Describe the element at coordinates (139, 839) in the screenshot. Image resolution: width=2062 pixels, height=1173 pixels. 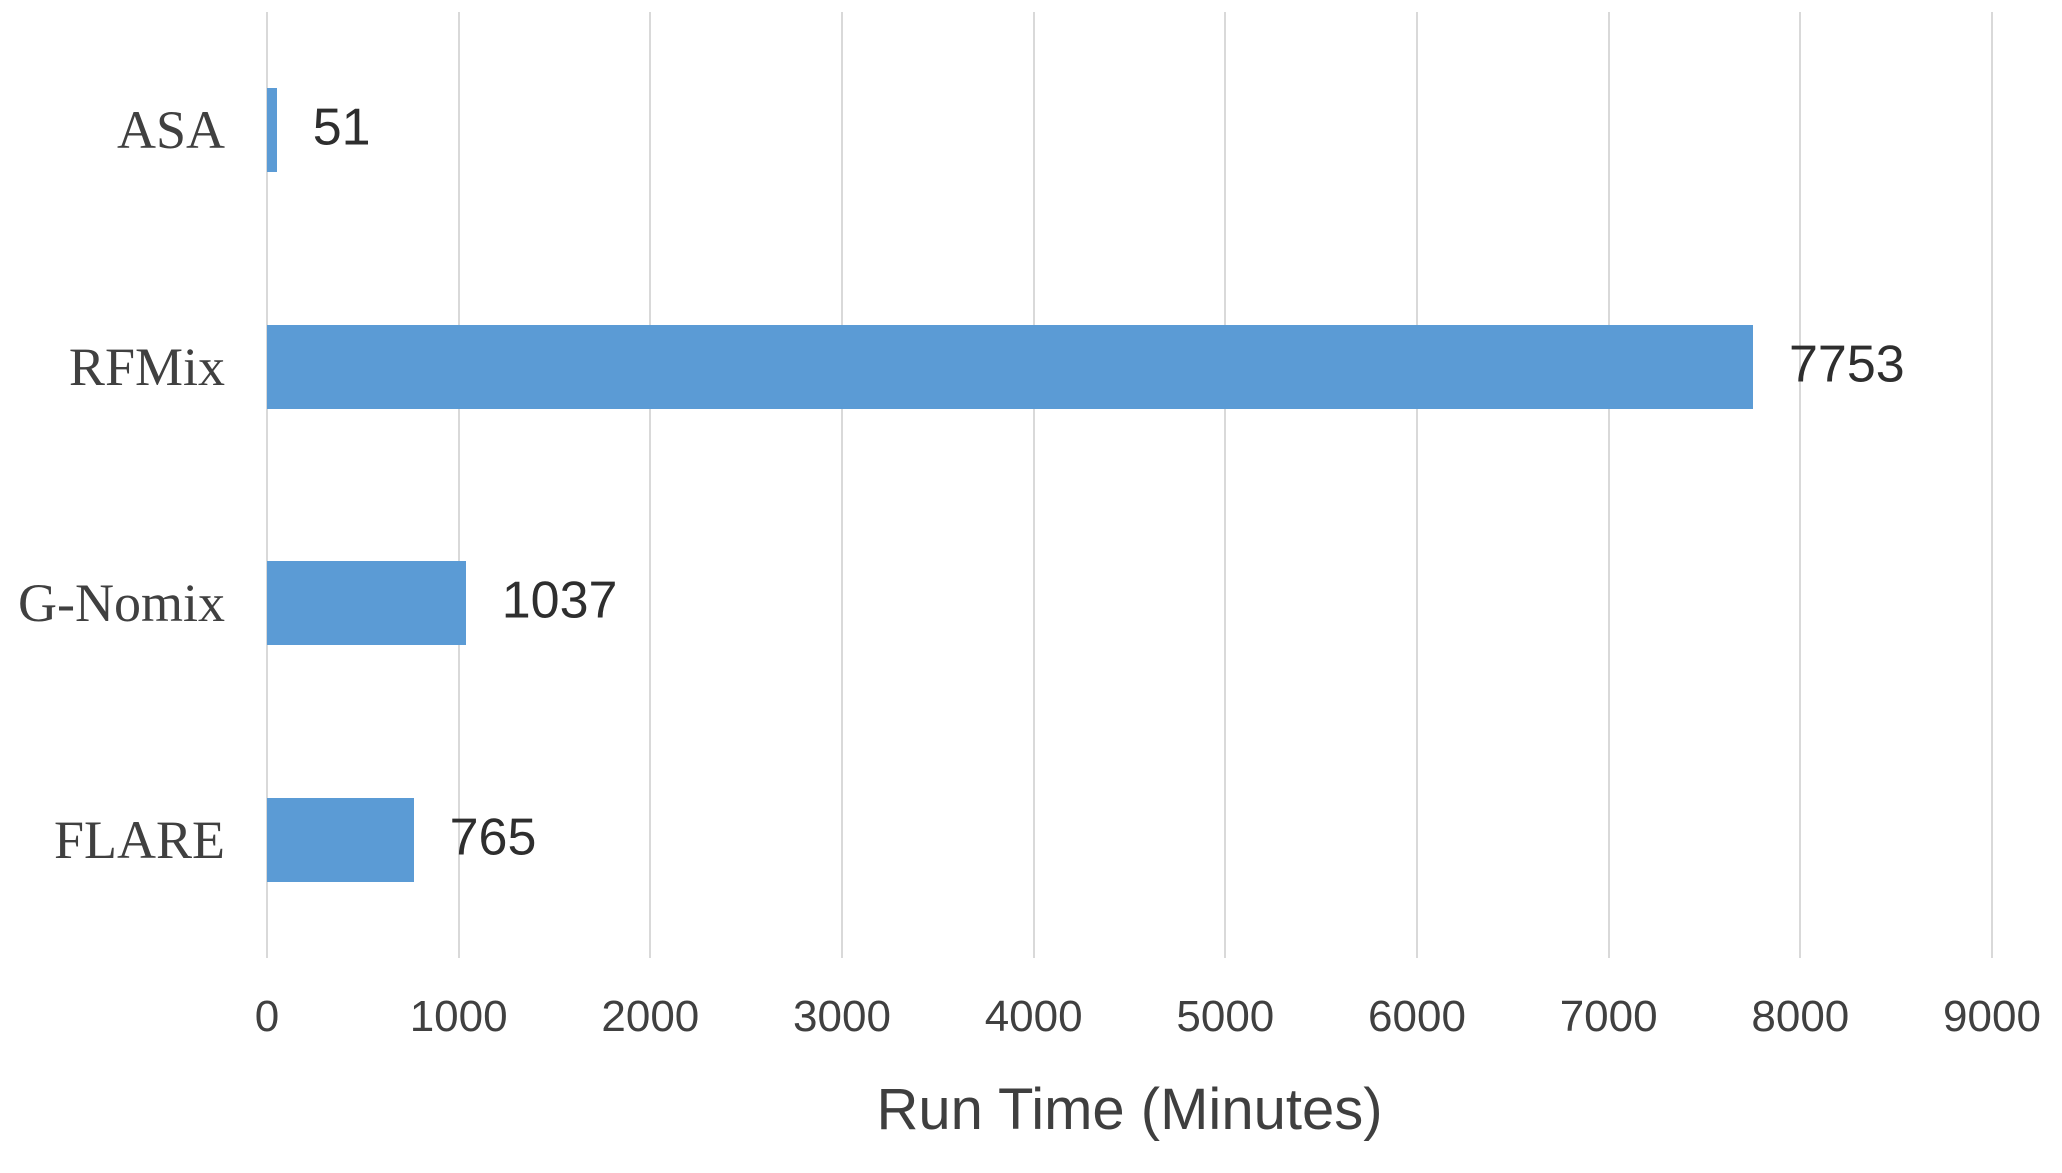
I see `category-label-flare: FLARE` at that location.